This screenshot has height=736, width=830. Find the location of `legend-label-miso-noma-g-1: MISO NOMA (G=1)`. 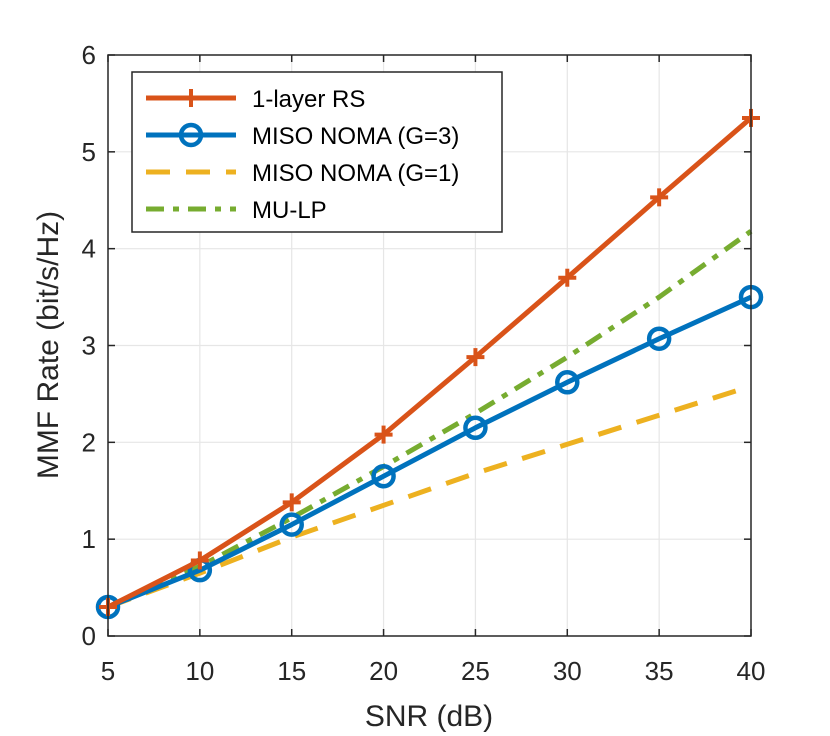

legend-label-miso-noma-g-1: MISO NOMA (G=1) is located at coordinates (355, 173).